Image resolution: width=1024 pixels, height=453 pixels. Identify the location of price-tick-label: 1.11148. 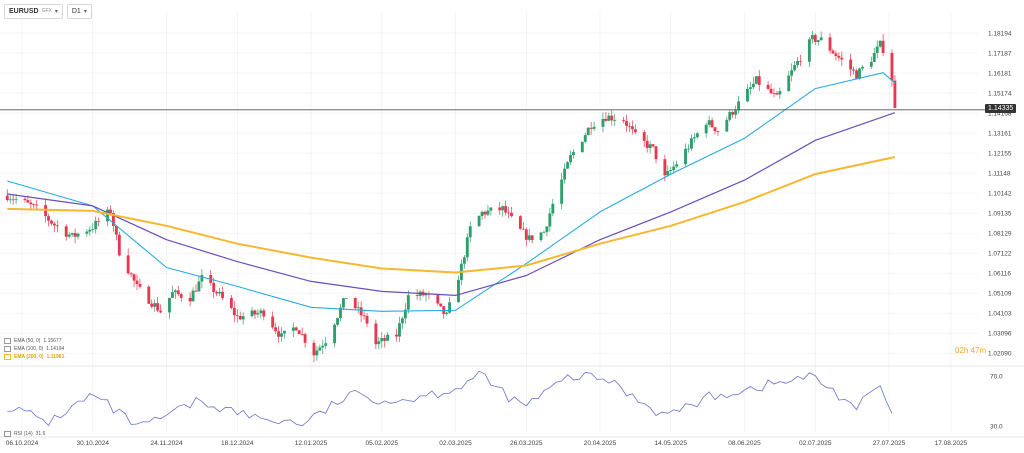
(999, 174).